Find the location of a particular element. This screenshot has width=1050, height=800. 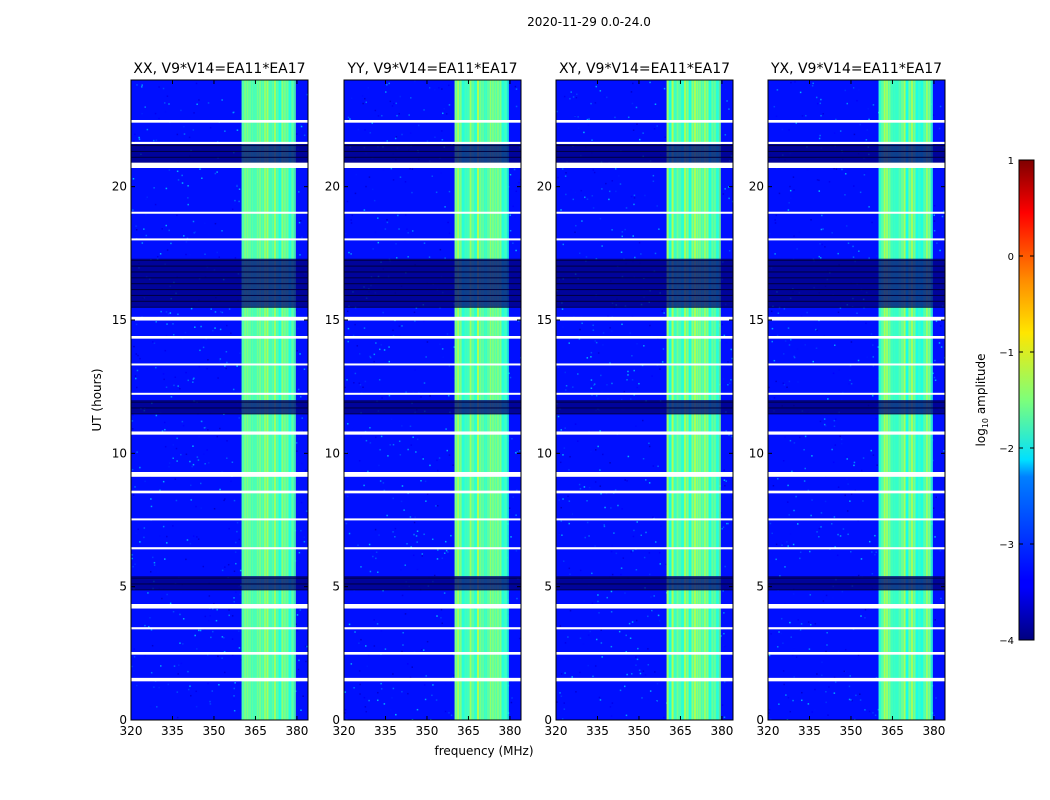

low-signal-line is located at coordinates (644, 578).